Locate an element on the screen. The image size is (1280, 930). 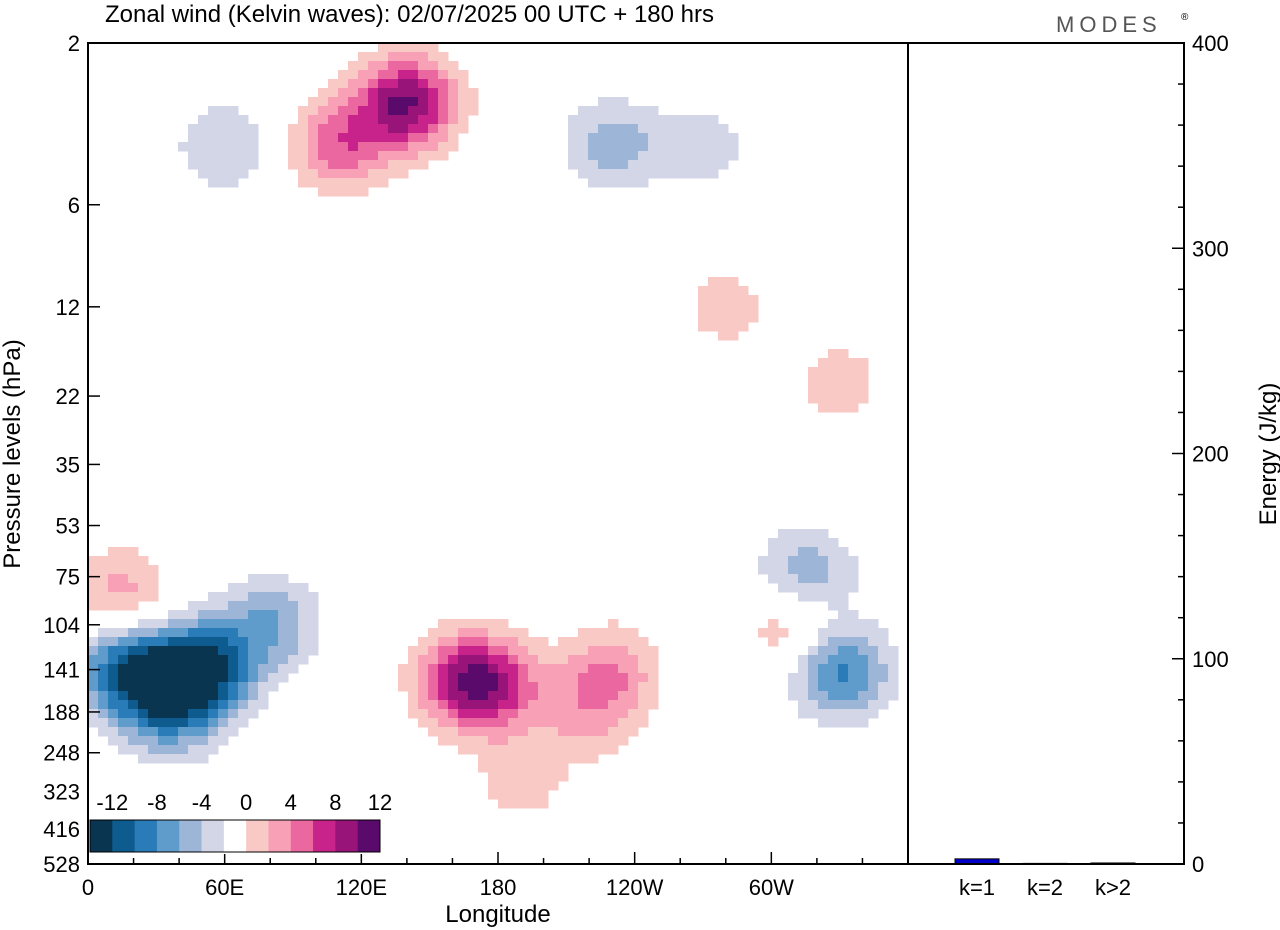
energy-axis-label: Energy (J/kg) is located at coordinates (1267, 454).